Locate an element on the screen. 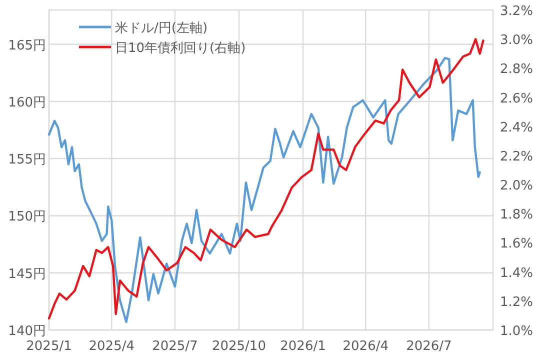 The width and height of the screenshot is (540, 356). x-tick-label: 2025/10 is located at coordinates (239, 346).